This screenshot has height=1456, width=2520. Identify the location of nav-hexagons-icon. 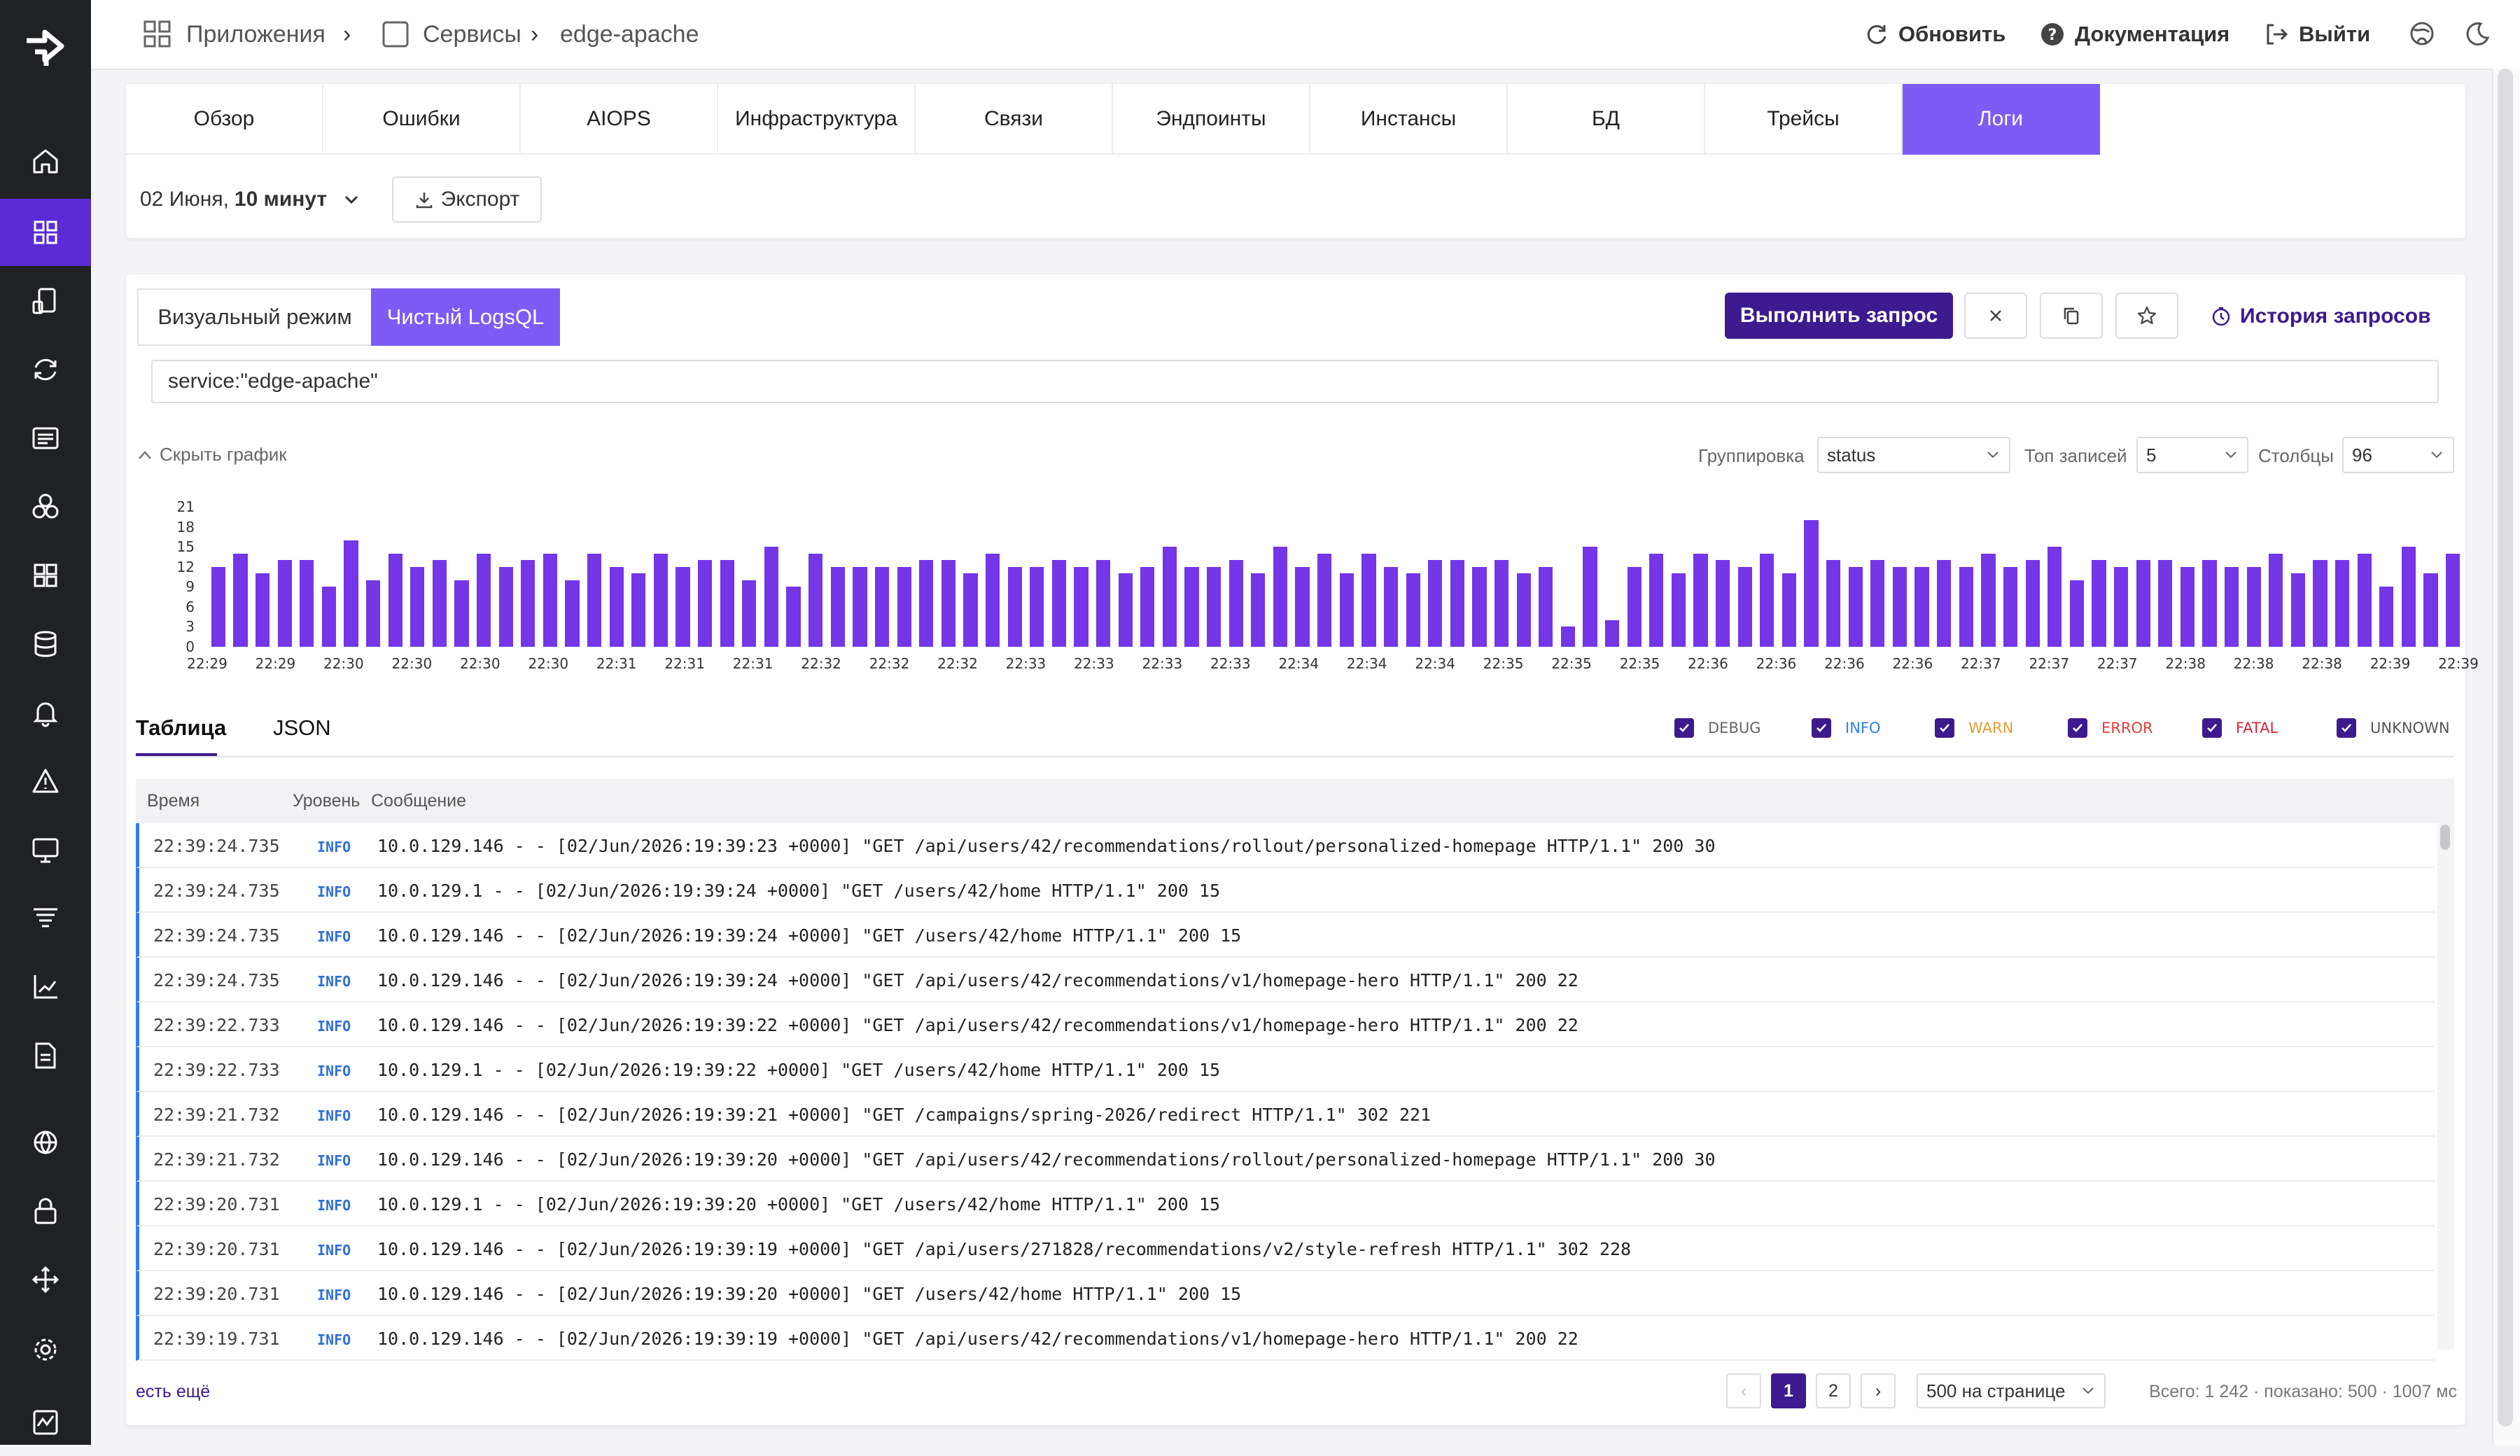
(45, 506).